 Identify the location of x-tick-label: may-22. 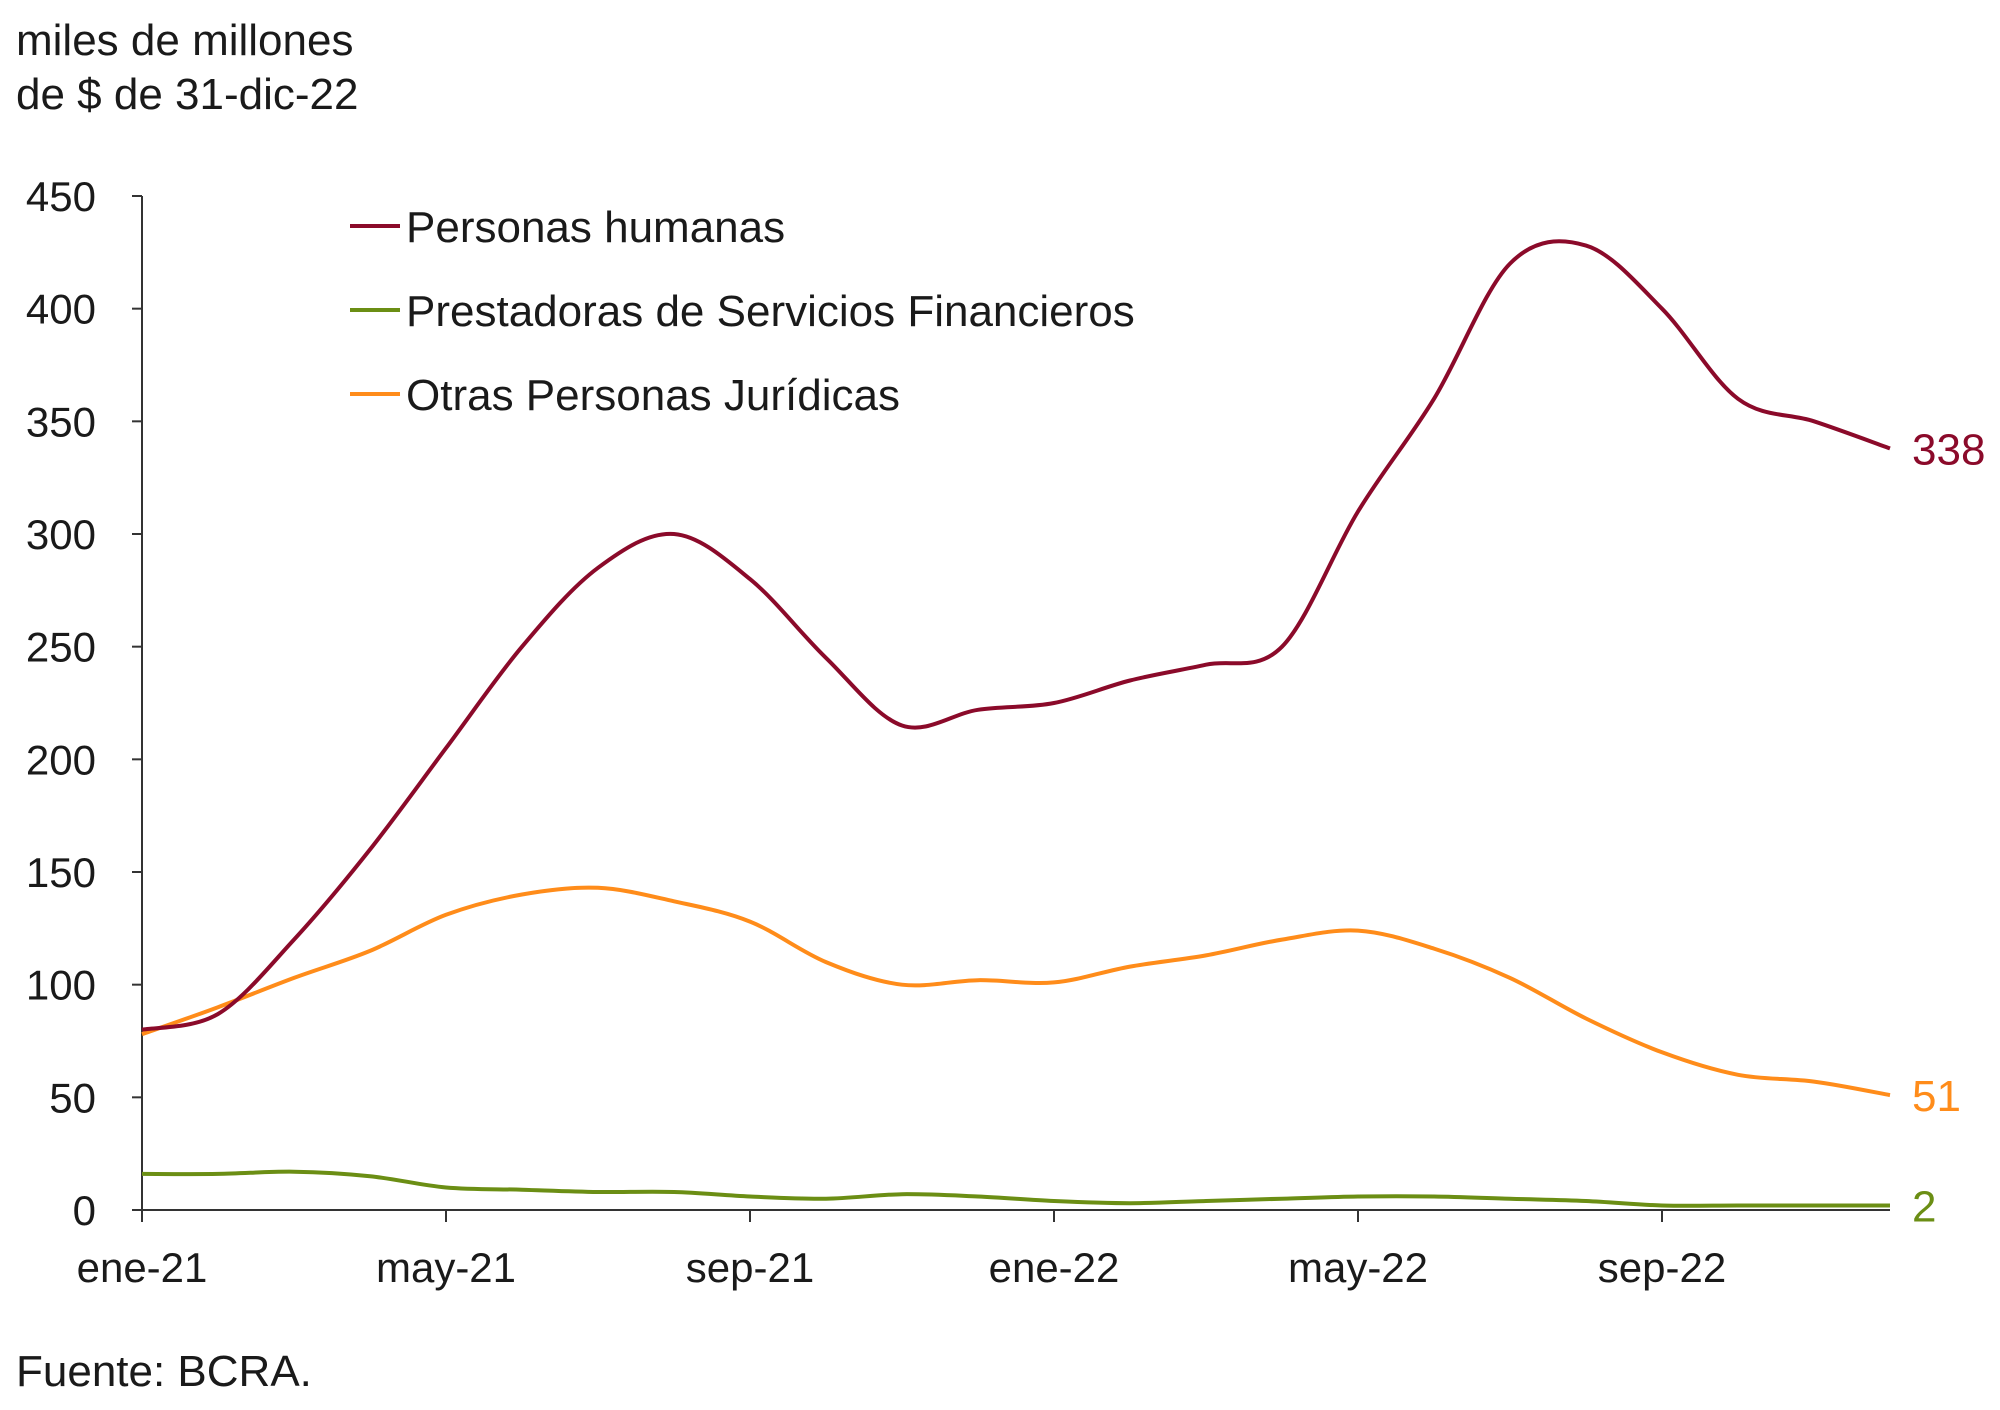
(1358, 1267).